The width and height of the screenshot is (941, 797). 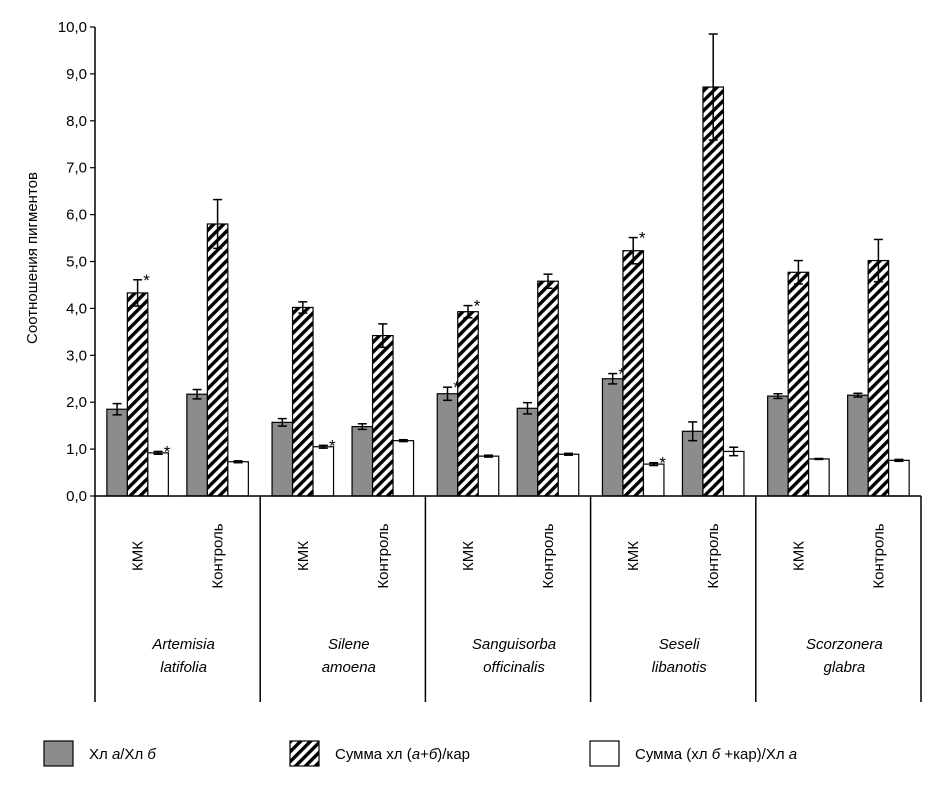 I want to click on y-tick-label: 0,0, so click(x=76, y=496).